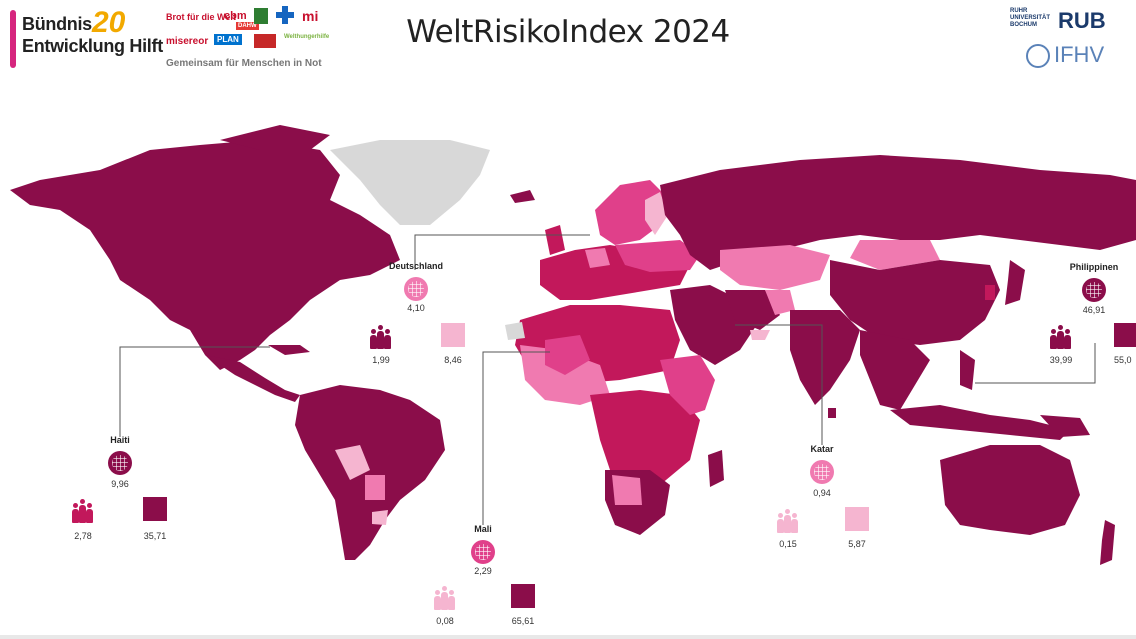 This screenshot has height=639, width=1136. I want to click on callout-haiti-vulnerability: 35,71, so click(155, 519).